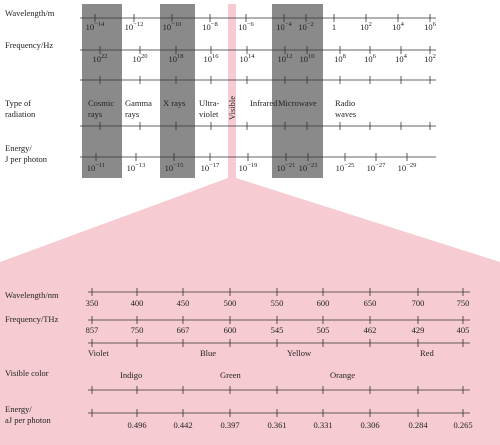 The width and height of the screenshot is (500, 445). Describe the element at coordinates (137, 303) in the screenshot. I see `value: 400` at that location.